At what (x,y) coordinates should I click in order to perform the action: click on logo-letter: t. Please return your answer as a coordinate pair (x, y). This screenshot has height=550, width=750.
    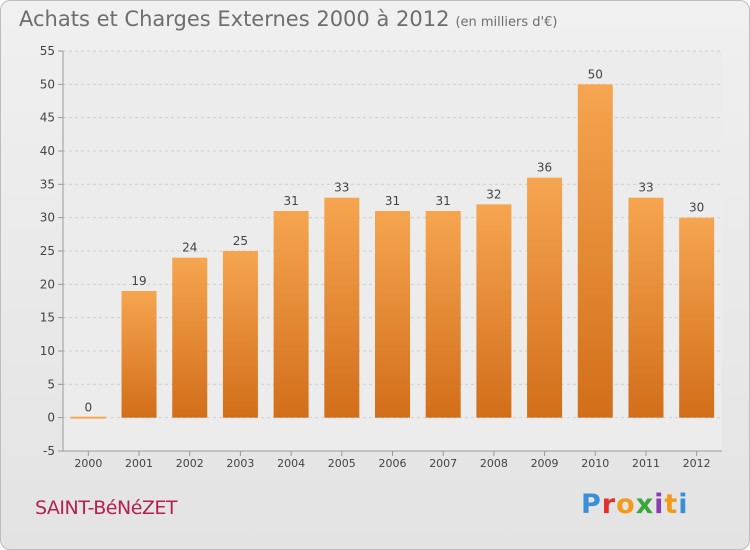
    Looking at the image, I should click on (671, 504).